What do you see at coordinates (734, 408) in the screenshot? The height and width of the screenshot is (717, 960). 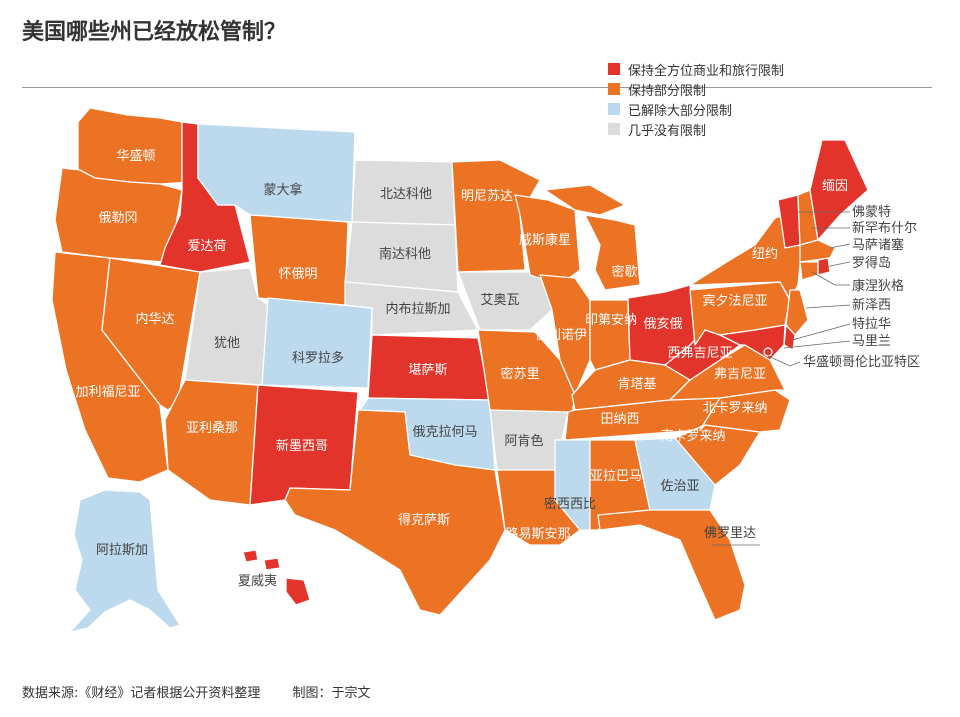 I see `label-NC: 北卡罗来纳` at bounding box center [734, 408].